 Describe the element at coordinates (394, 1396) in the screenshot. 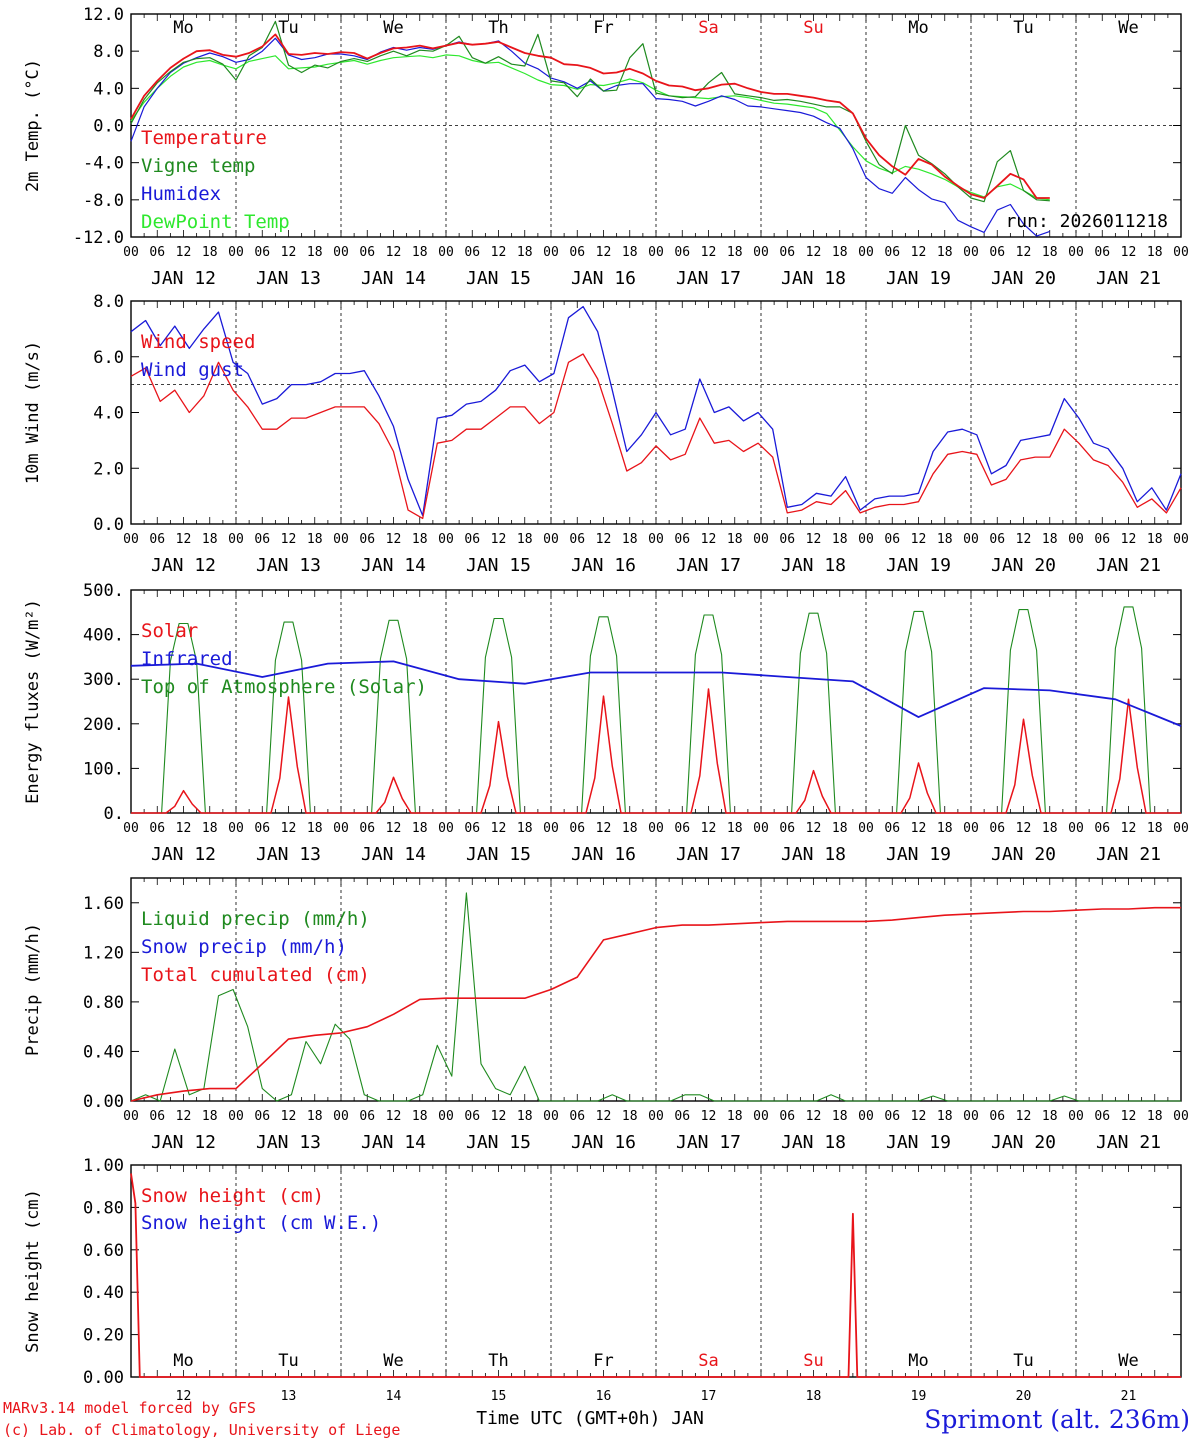

I see `day-number: 14` at that location.